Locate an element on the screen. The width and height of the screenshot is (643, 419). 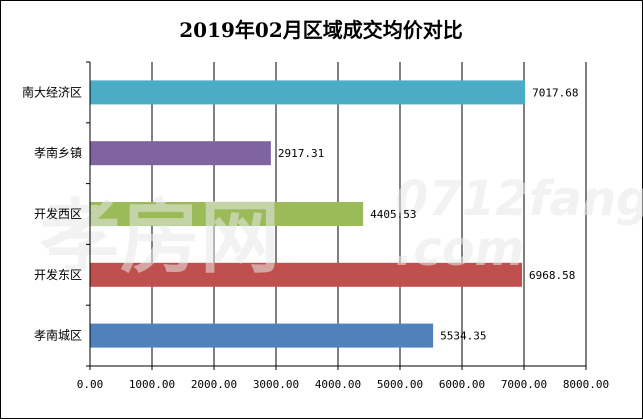
x-tick-label: 6000.00 is located at coordinates (462, 384).